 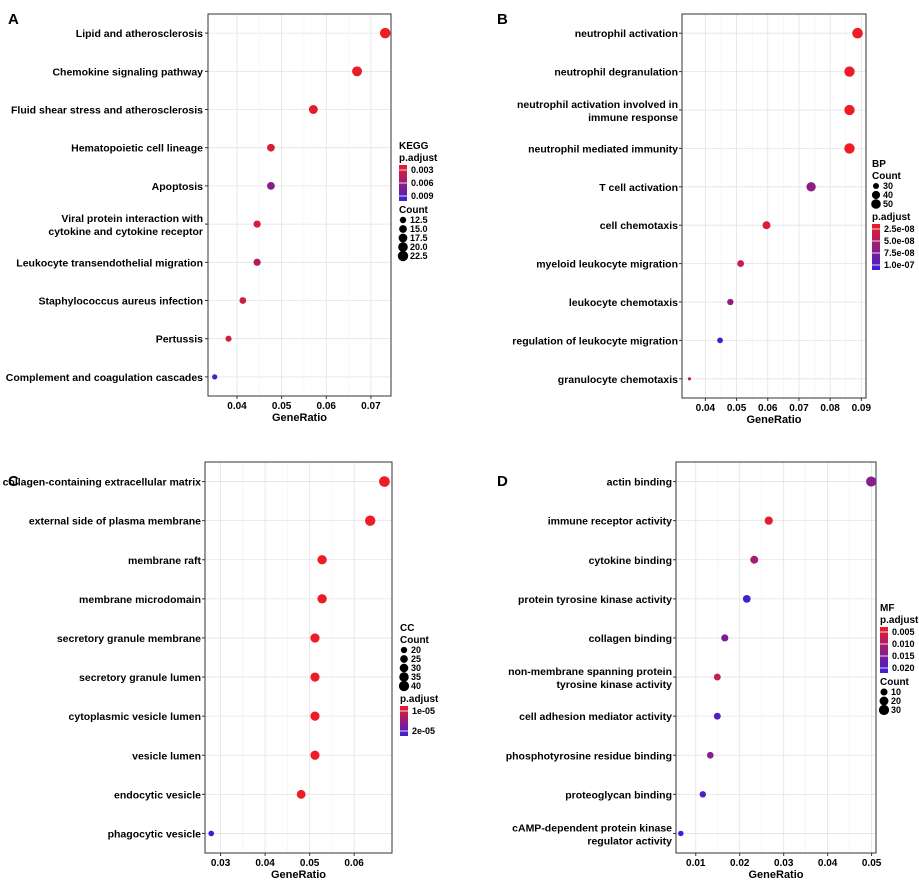 What do you see at coordinates (589, 756) in the screenshot?
I see `category-label: phosphotyrosine residue binding` at bounding box center [589, 756].